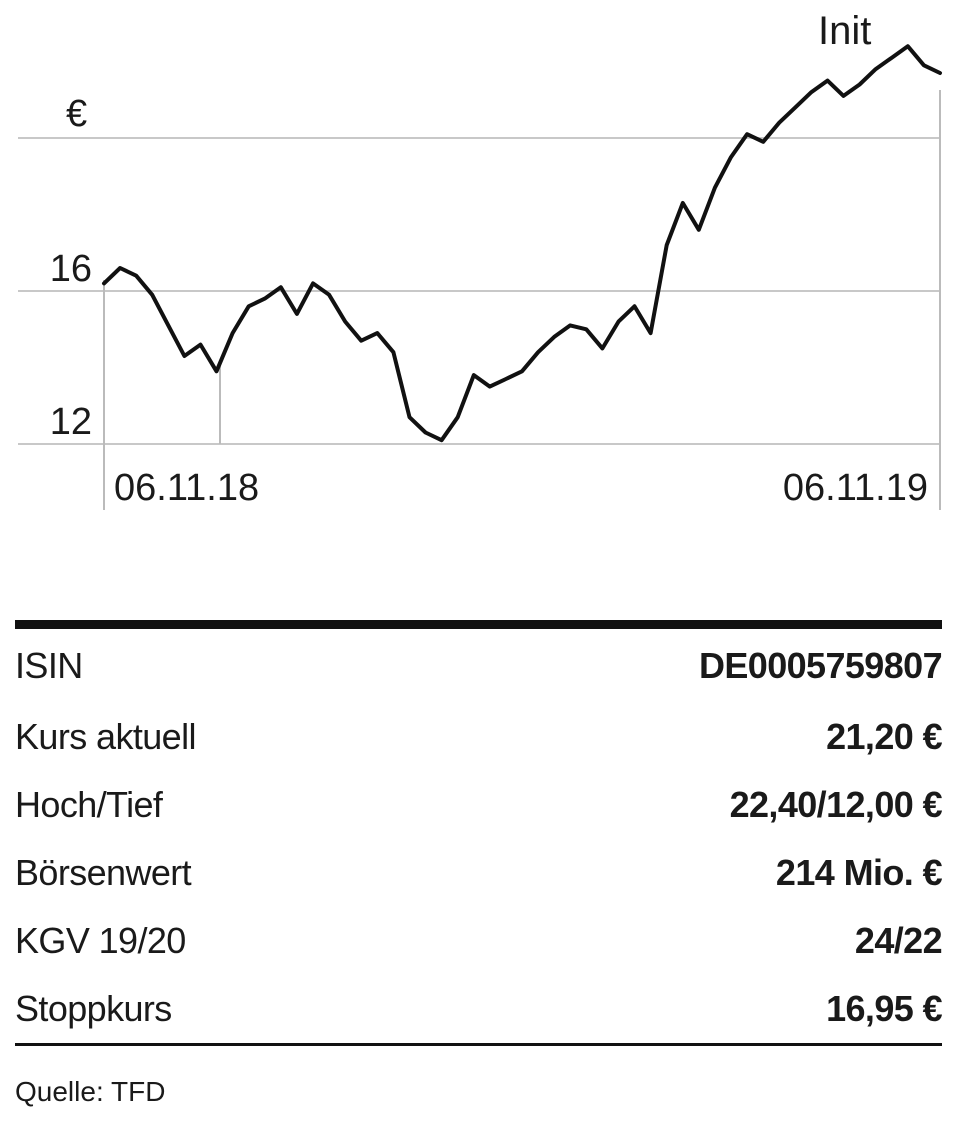  What do you see at coordinates (49, 665) in the screenshot?
I see `row-label-isin: ISIN` at bounding box center [49, 665].